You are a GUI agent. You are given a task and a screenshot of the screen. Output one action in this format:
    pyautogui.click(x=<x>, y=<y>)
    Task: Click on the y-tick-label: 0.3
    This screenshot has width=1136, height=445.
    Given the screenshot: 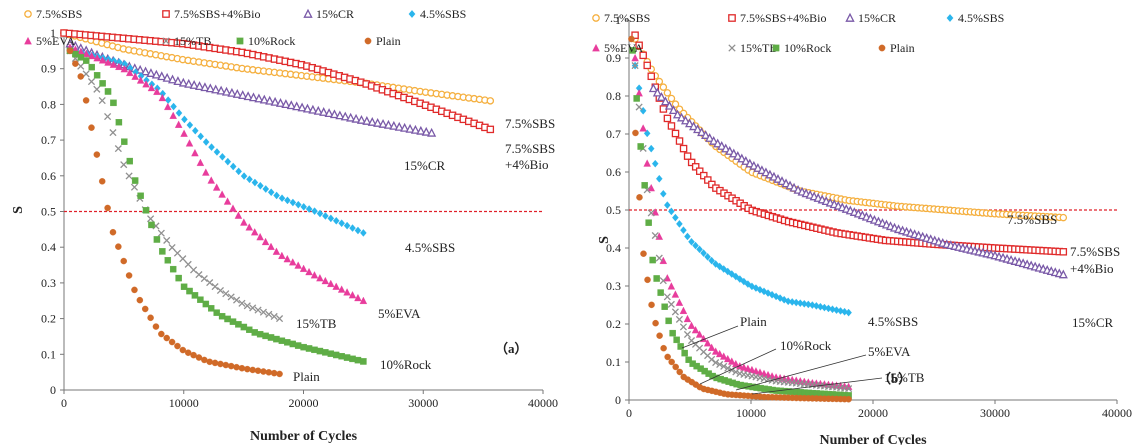 What is the action you would take?
    pyautogui.click(x=613, y=286)
    